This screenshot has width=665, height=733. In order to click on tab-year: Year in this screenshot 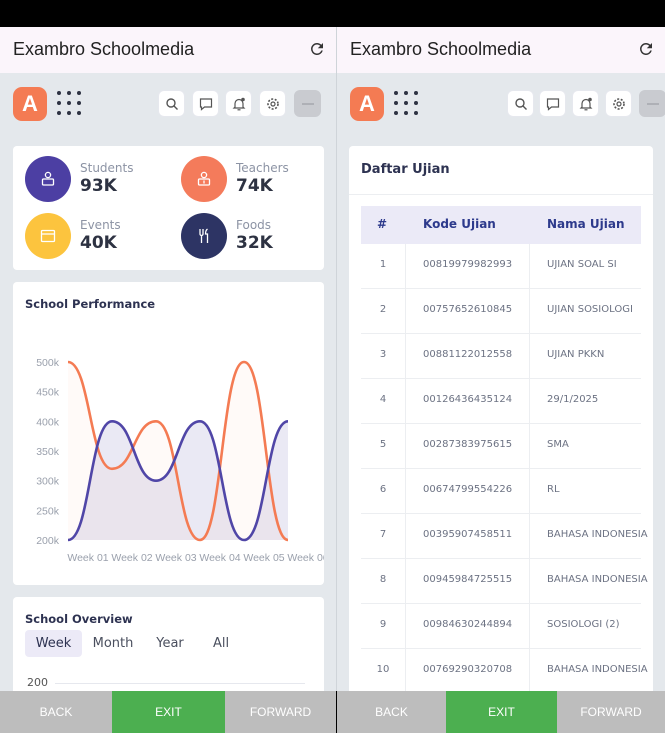, I will do `click(170, 643)`.